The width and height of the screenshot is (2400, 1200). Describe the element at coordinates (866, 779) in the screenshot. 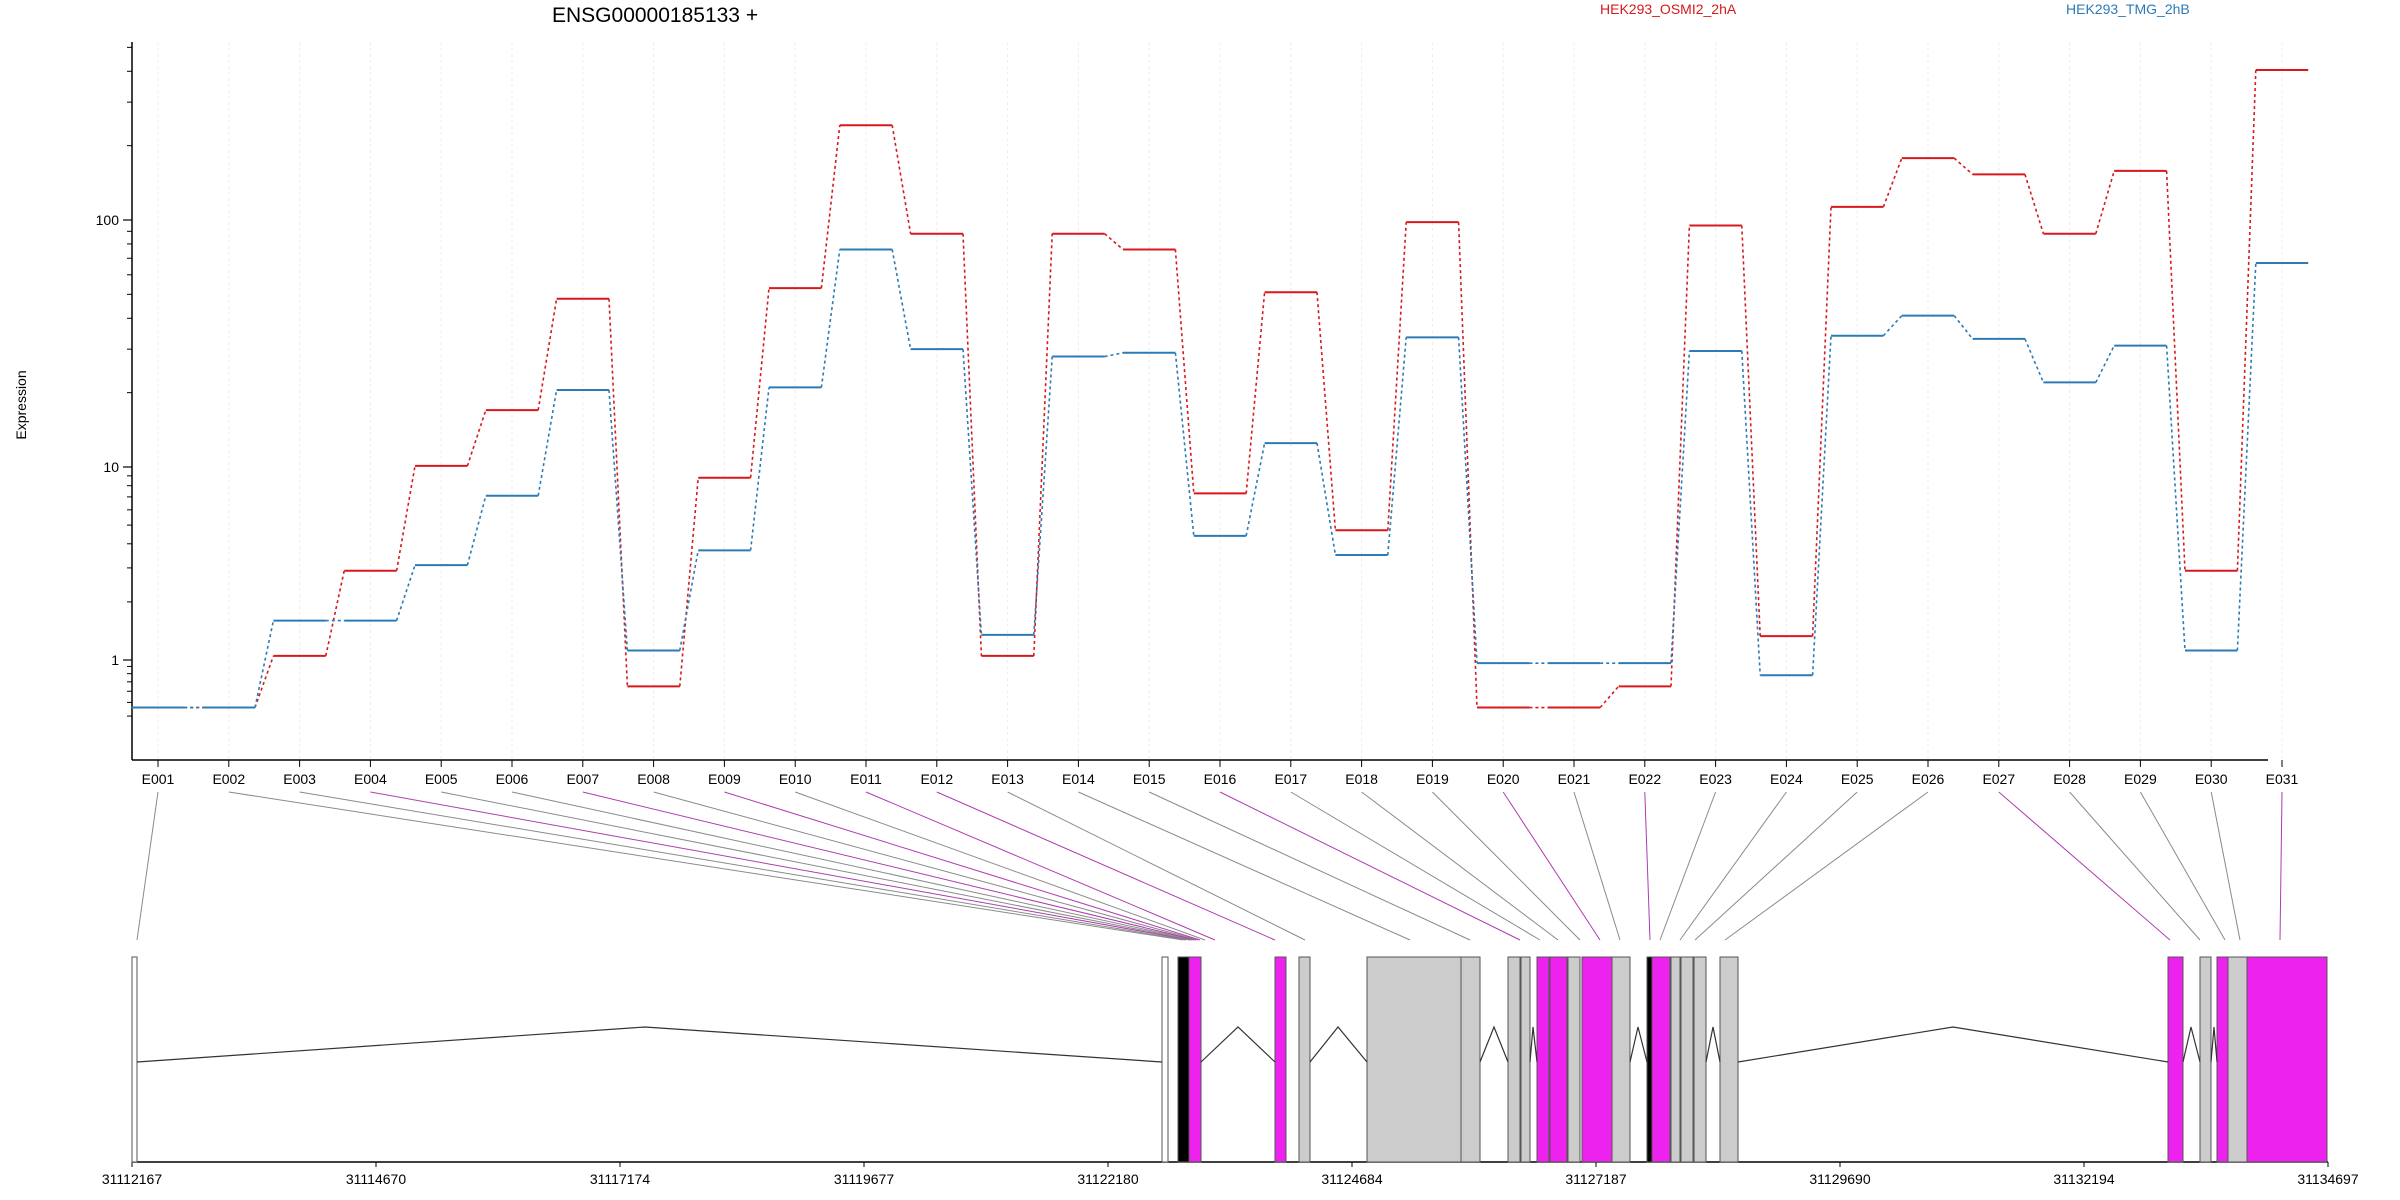

I see `x-tick-label: E011` at that location.